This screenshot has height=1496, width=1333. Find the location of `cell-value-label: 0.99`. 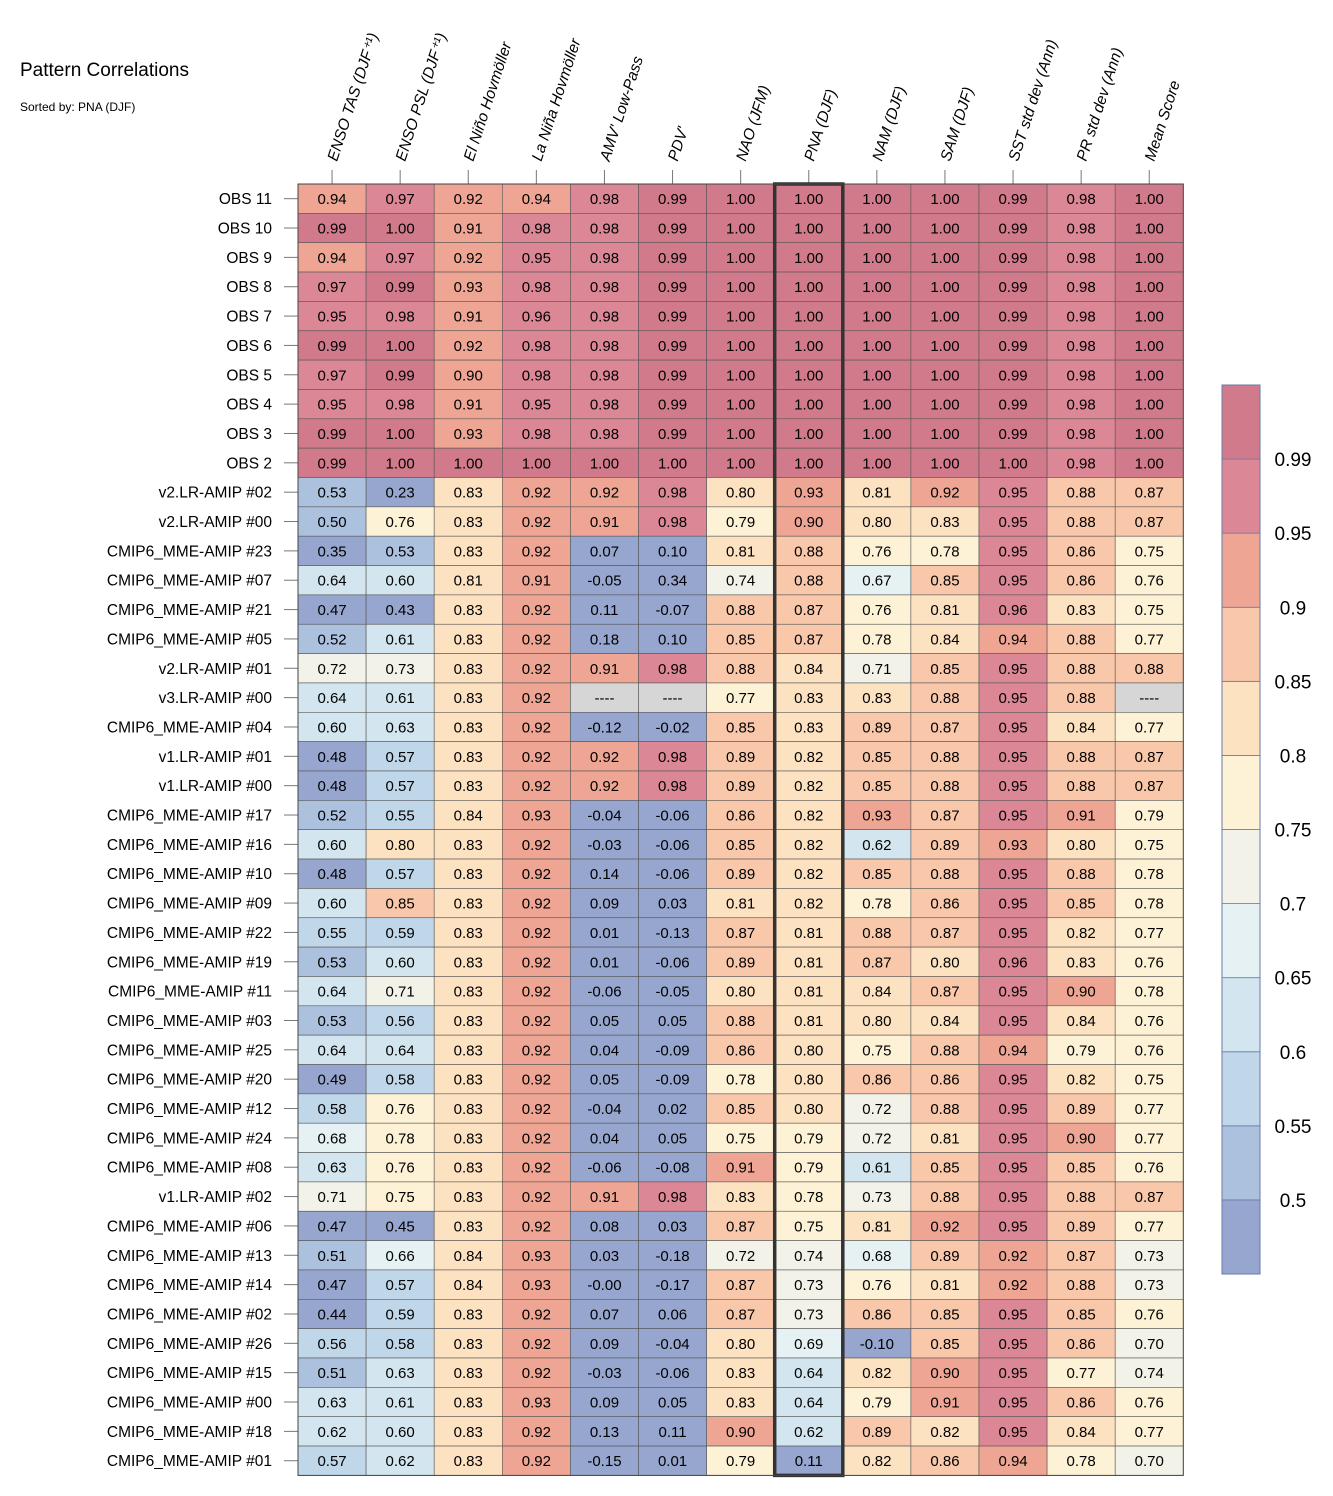

cell-value-label: 0.99 is located at coordinates (1012, 229).